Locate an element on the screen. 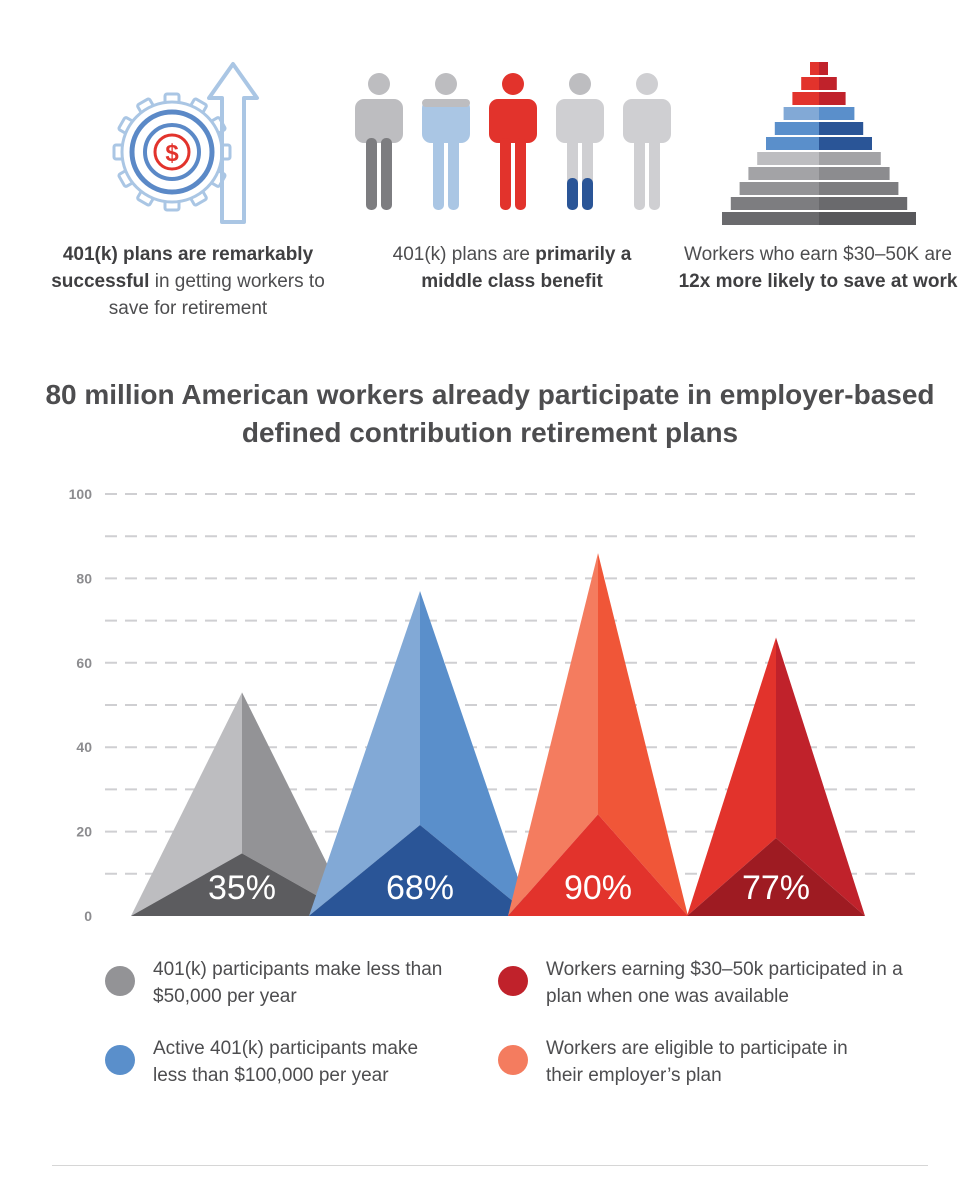 The height and width of the screenshot is (1178, 980). data-label: 35% is located at coordinates (242, 888).